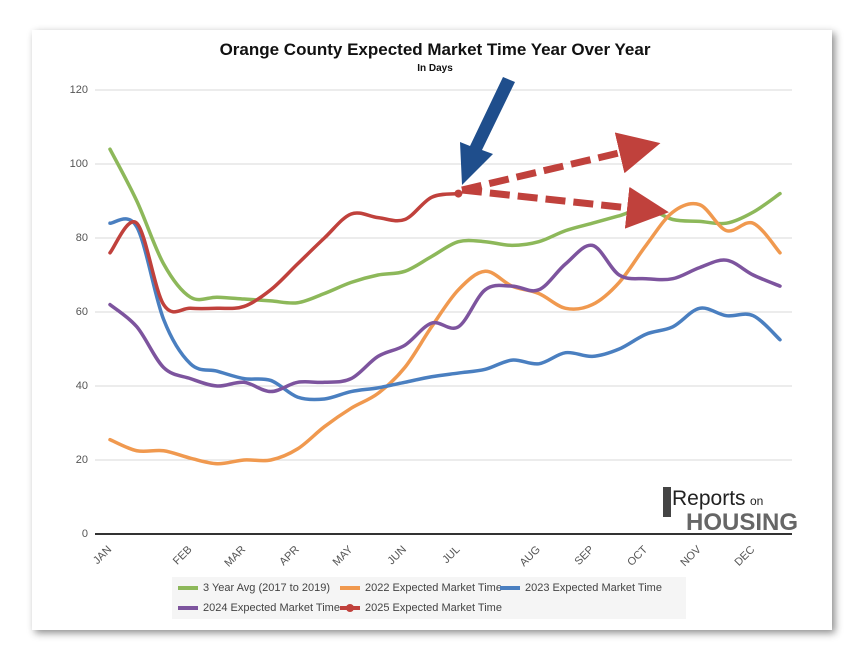 The width and height of the screenshot is (866, 669). Describe the element at coordinates (82, 238) in the screenshot. I see `y-tick-label: 80` at that location.